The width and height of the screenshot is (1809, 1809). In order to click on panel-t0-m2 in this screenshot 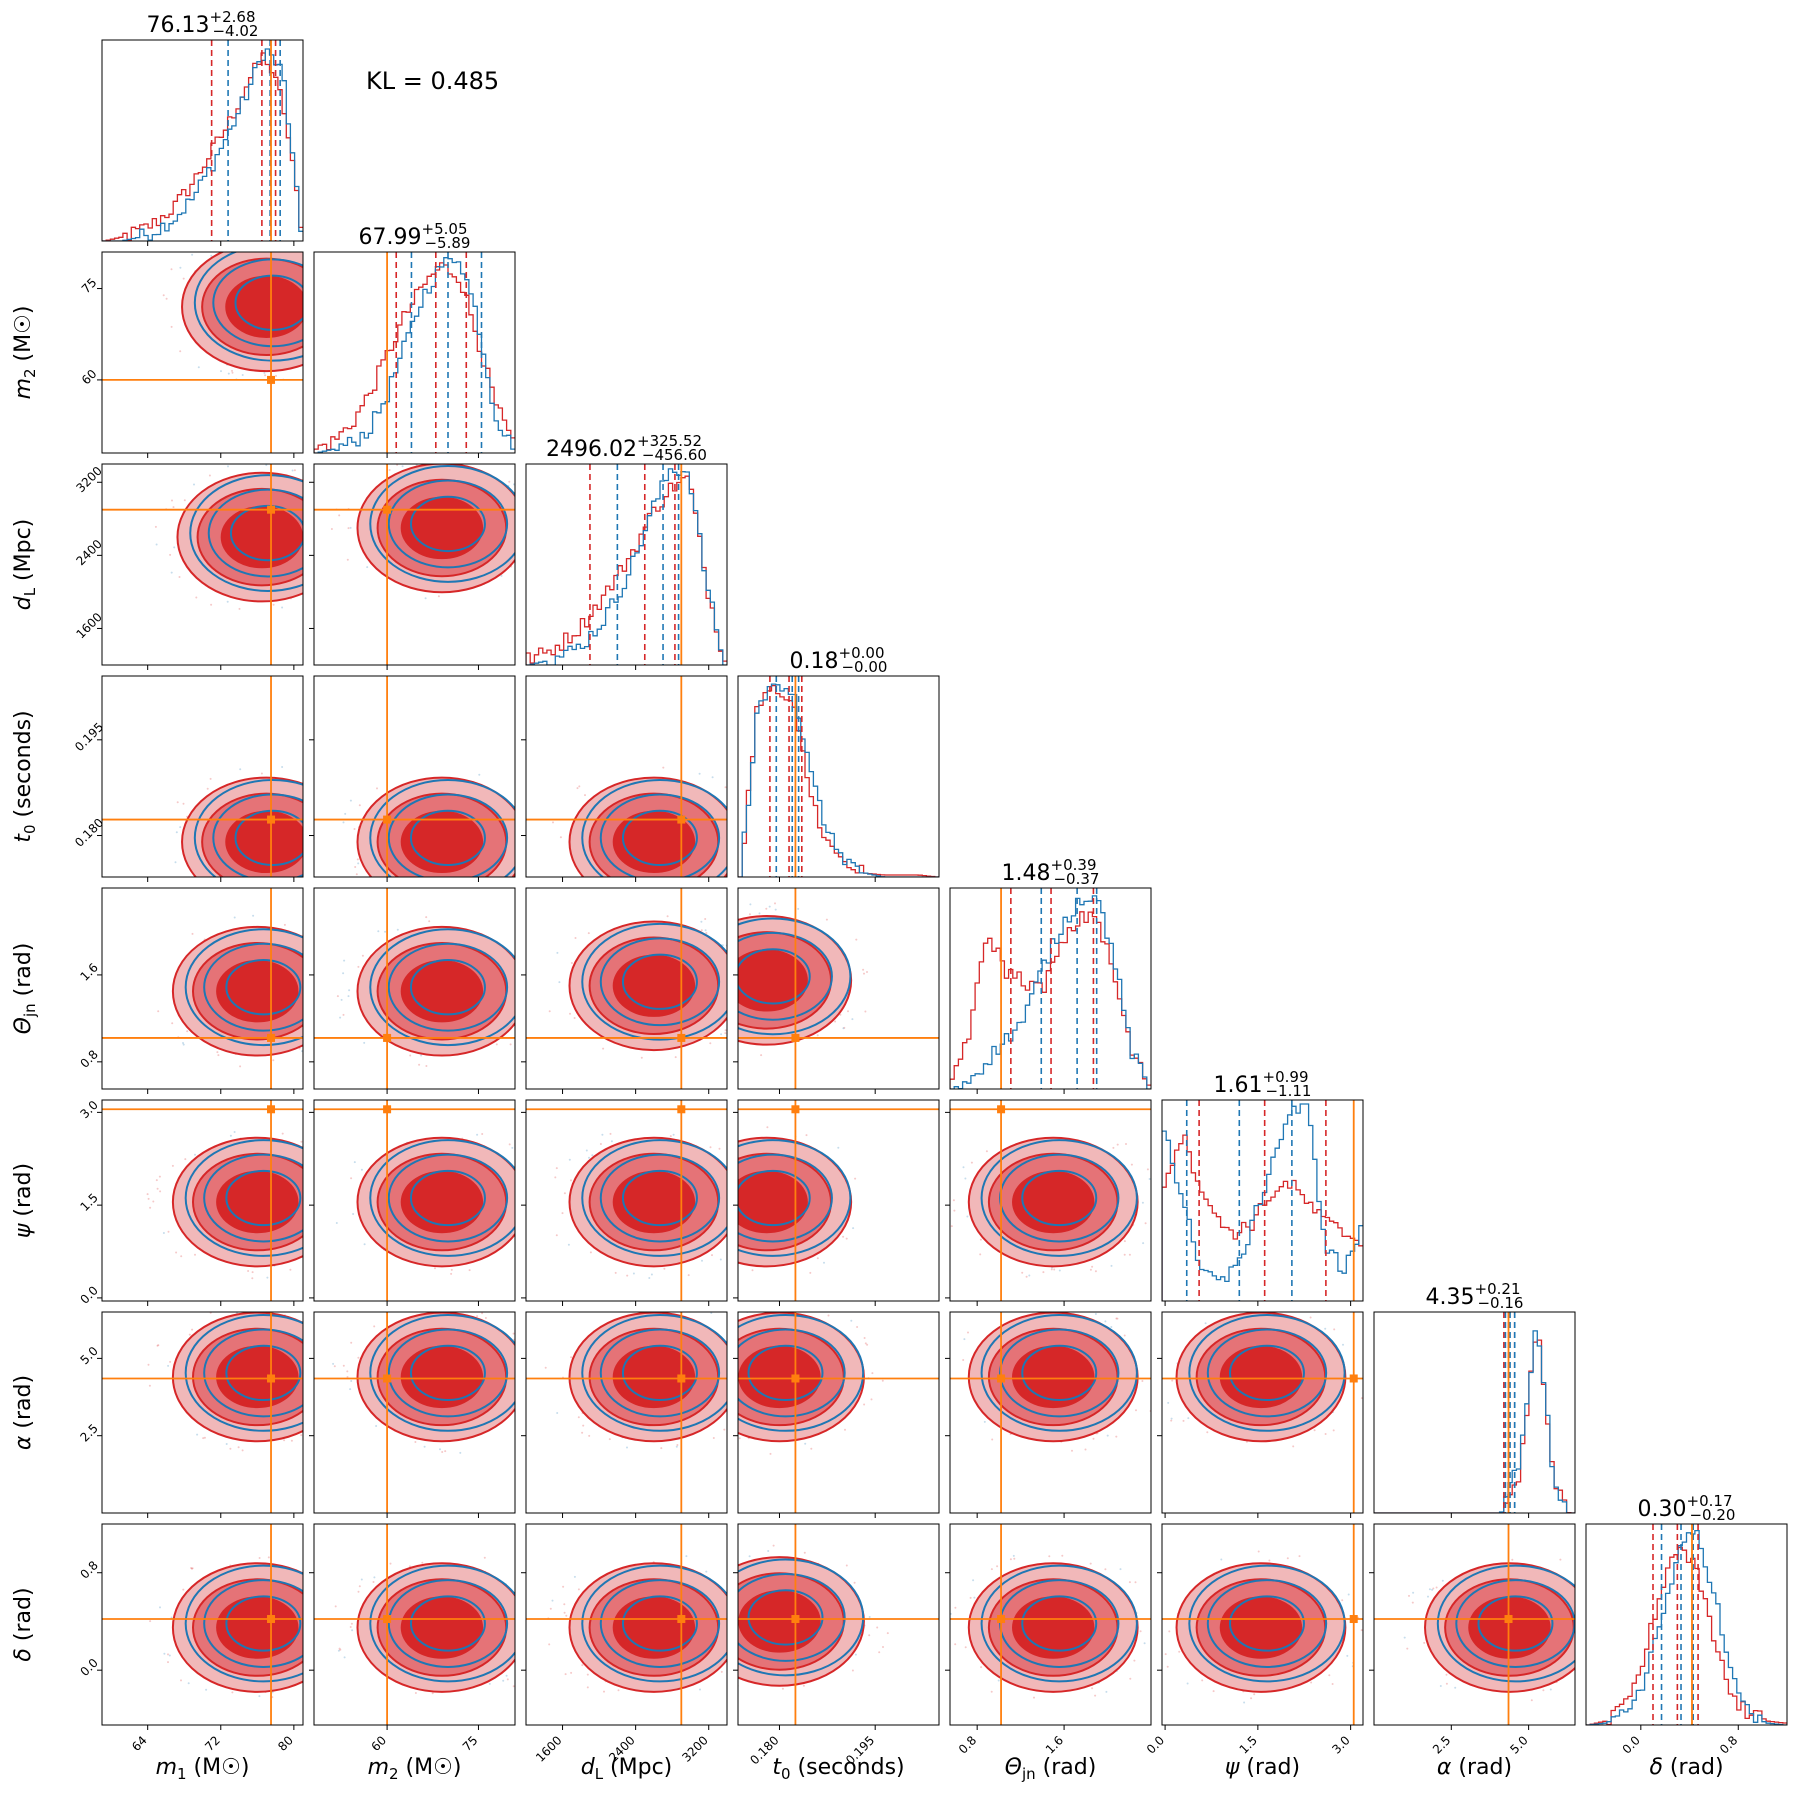, I will do `click(426, 791)`.